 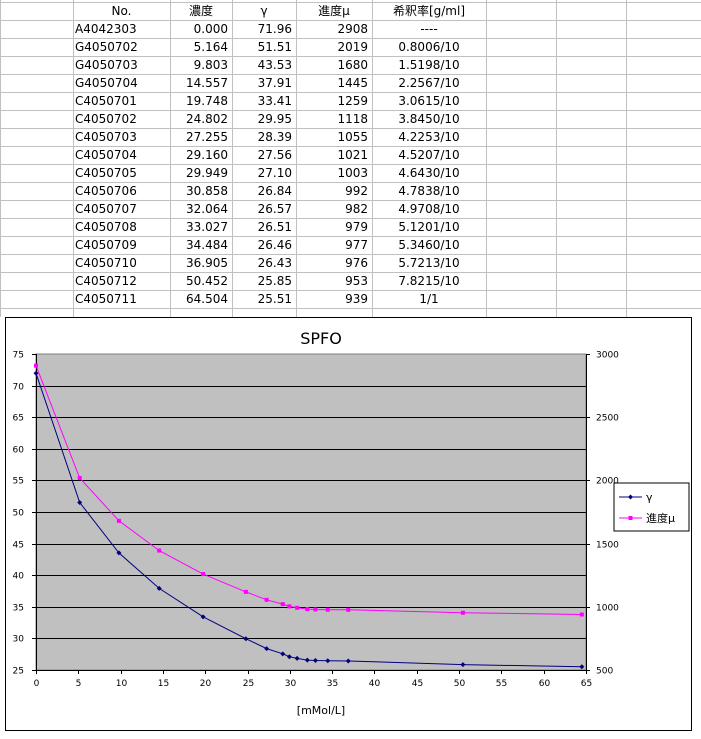 What do you see at coordinates (429, 101) in the screenshot?
I see `table-cell: 3.0615/10` at bounding box center [429, 101].